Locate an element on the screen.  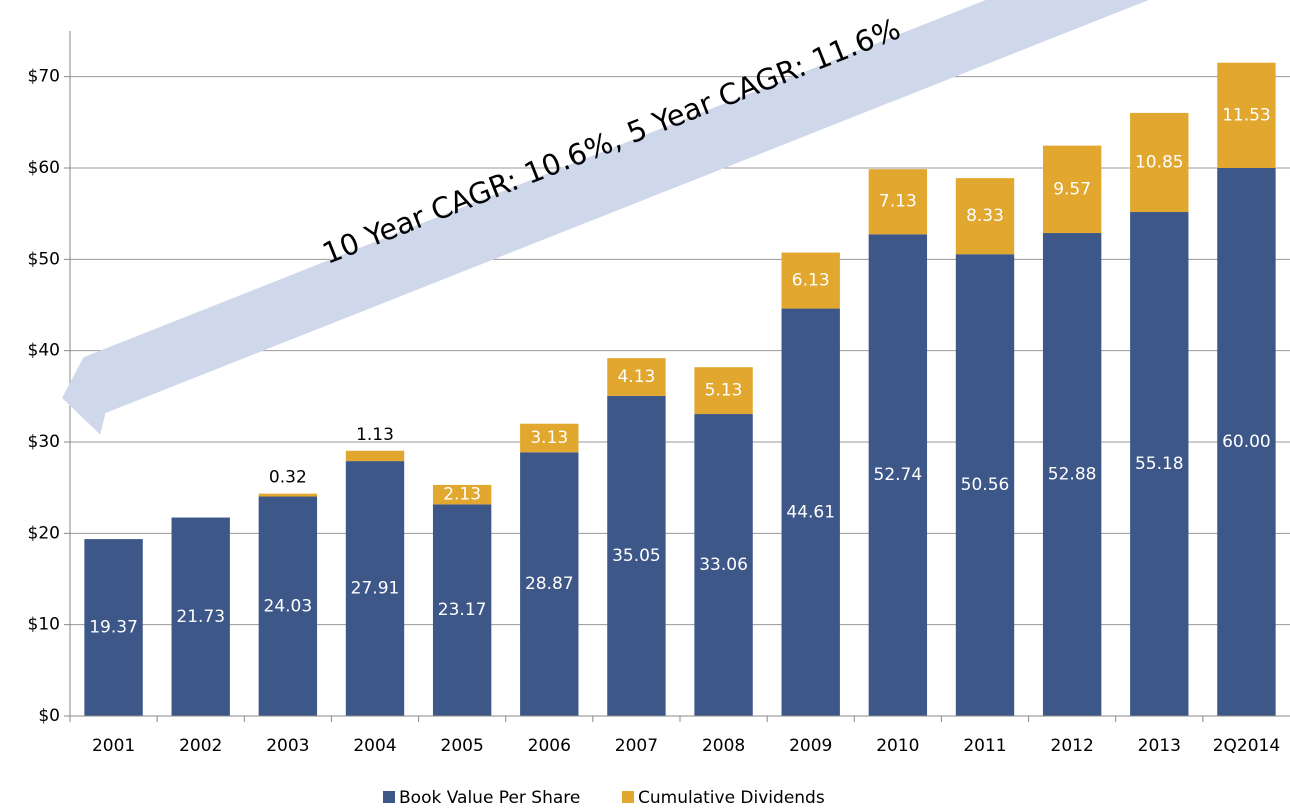
data-label: 6.13 is located at coordinates (811, 281).